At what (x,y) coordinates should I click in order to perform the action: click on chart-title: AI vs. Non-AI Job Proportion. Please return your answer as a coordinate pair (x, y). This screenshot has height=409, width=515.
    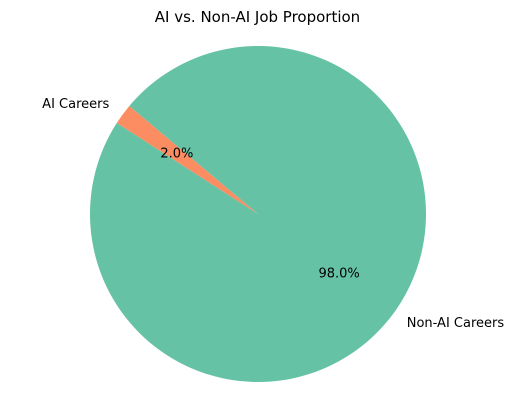
    Looking at the image, I should click on (257, 17).